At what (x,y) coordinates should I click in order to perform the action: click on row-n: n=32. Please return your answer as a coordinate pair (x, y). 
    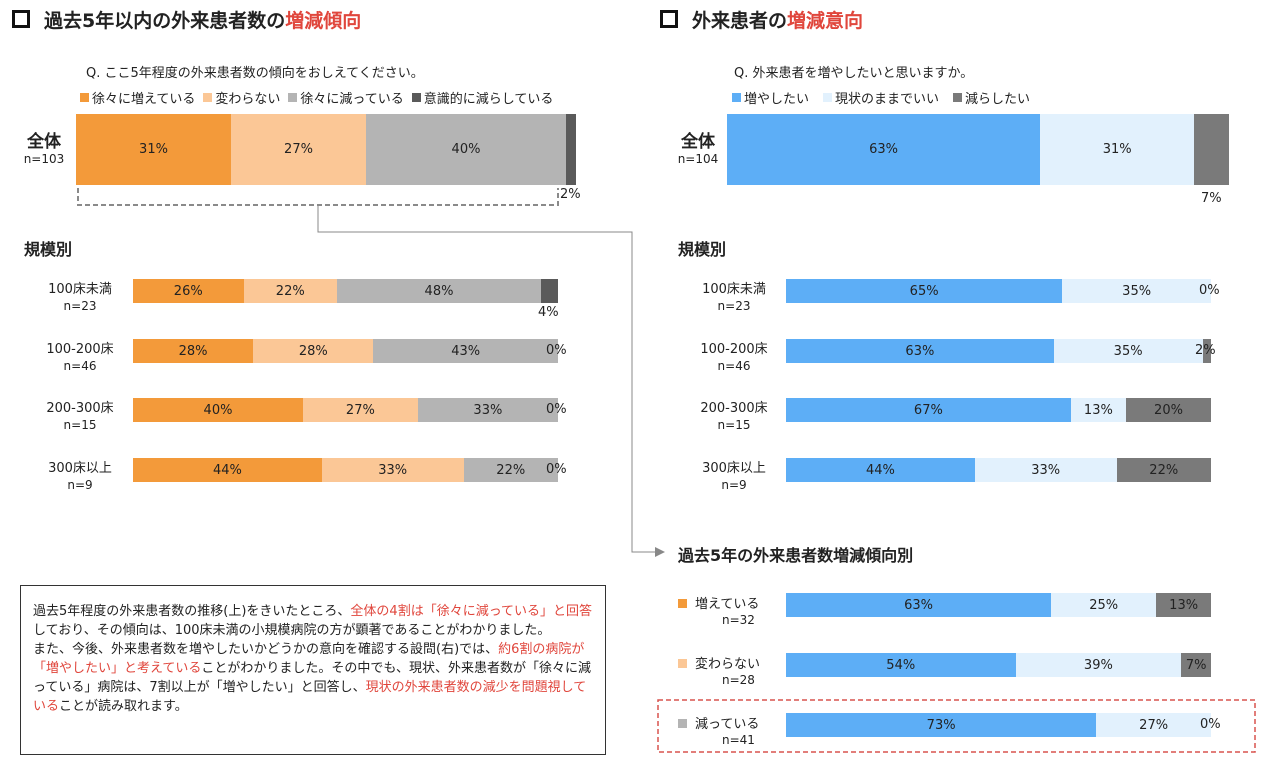
    Looking at the image, I should click on (738, 620).